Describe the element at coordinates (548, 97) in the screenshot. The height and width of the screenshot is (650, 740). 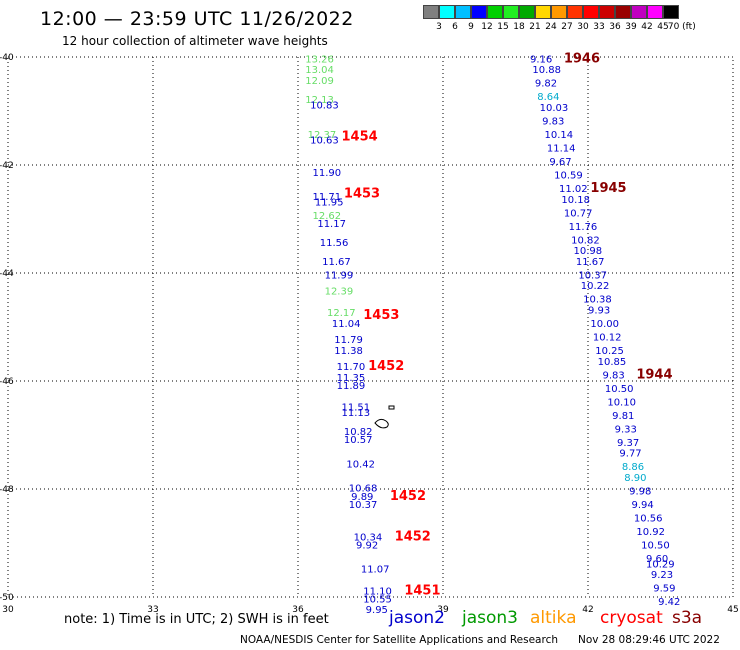
I see `swh-value: 8.64` at that location.